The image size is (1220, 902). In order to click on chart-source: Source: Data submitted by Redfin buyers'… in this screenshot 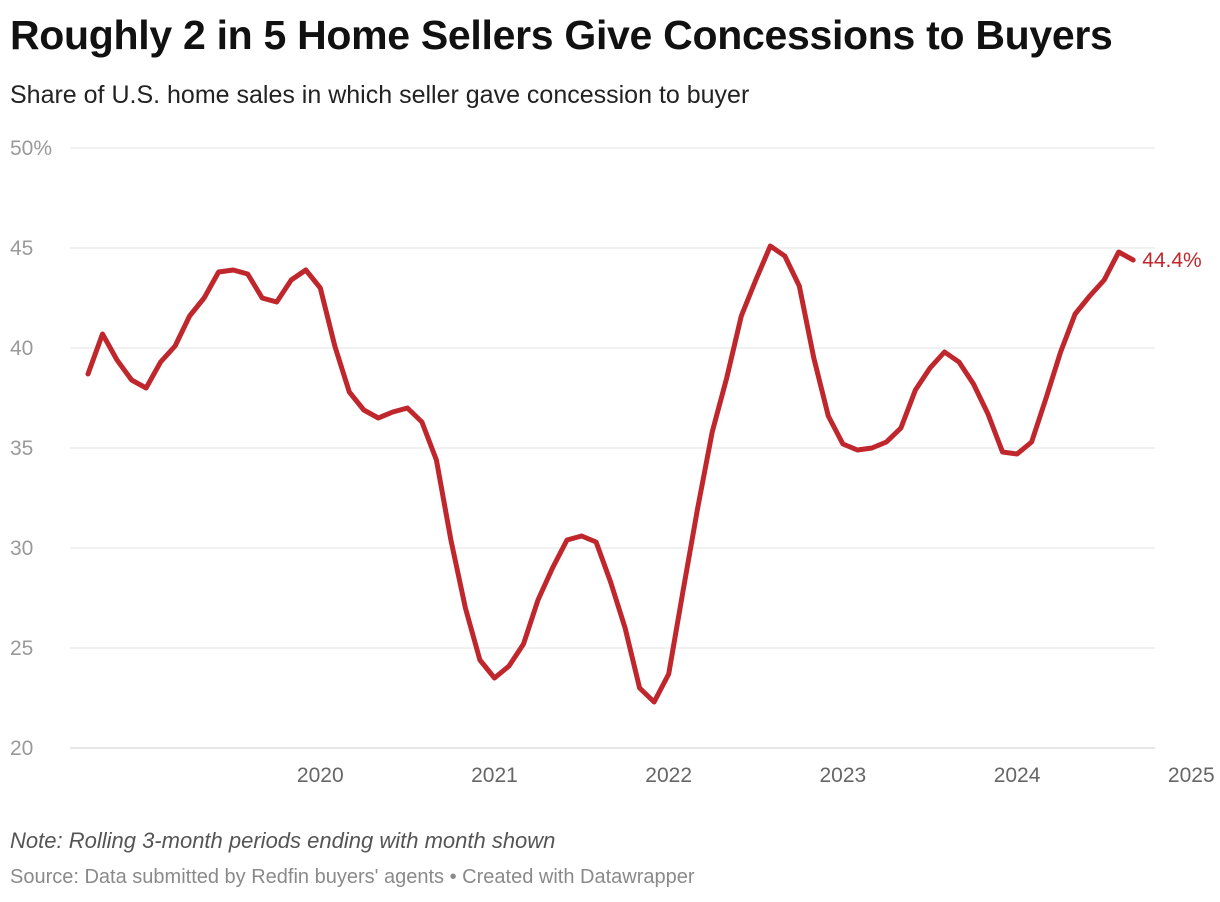, I will do `click(352, 877)`.